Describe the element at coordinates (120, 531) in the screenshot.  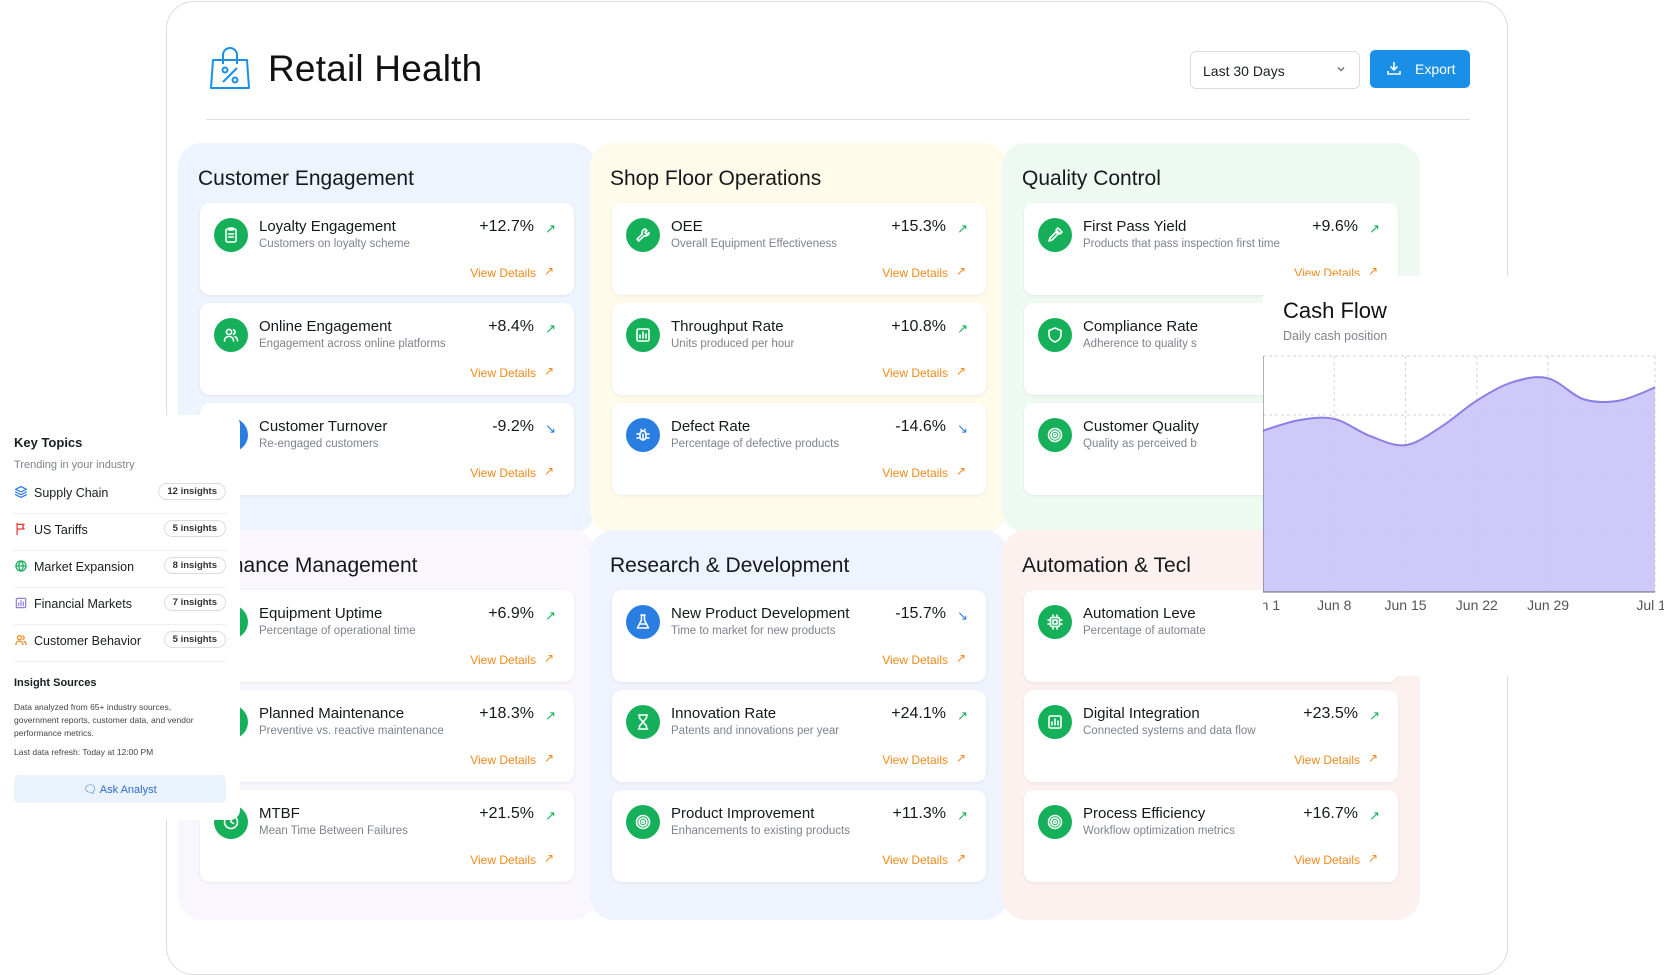
I see `topic-item: US Tariffs 5 insights` at that location.